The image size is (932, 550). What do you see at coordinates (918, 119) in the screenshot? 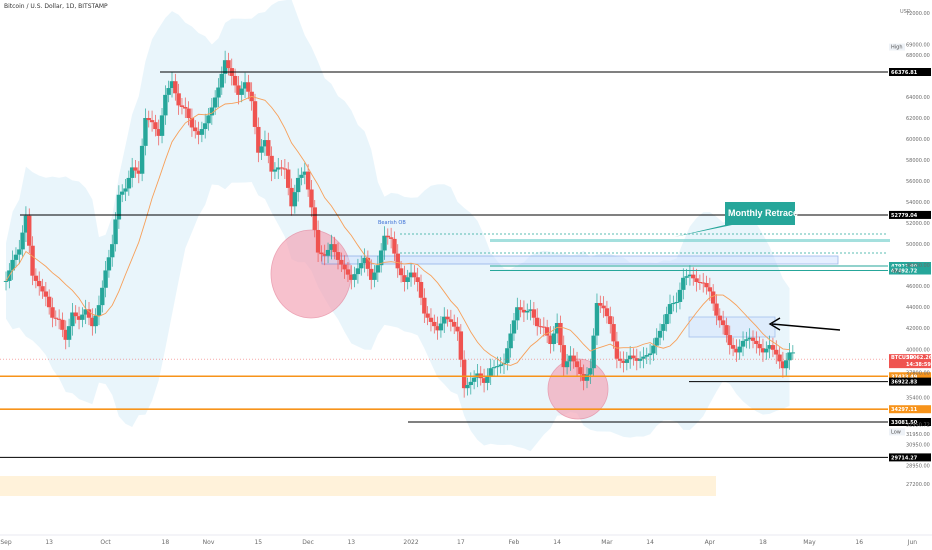
I see `y-tick-label: 62000.00` at bounding box center [918, 119].